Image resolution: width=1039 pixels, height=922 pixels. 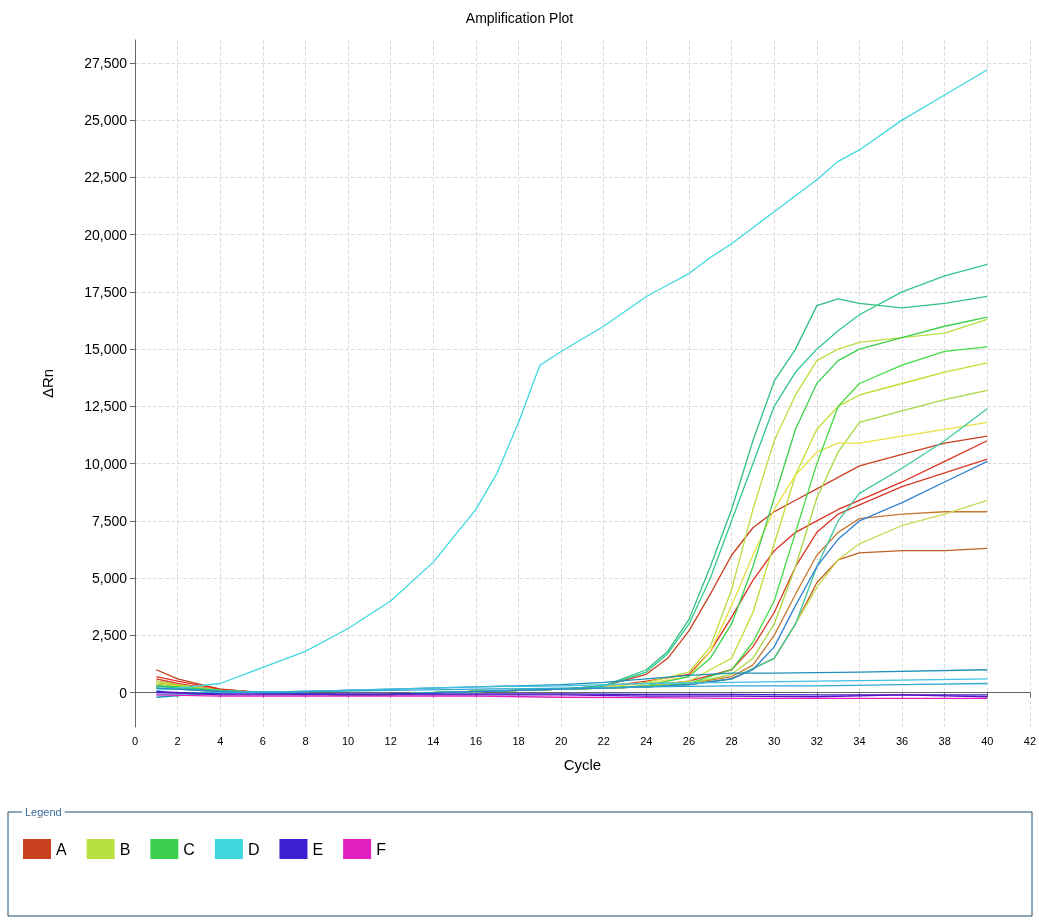 What do you see at coordinates (731, 740) in the screenshot?
I see `x-tick-label: 28` at bounding box center [731, 740].